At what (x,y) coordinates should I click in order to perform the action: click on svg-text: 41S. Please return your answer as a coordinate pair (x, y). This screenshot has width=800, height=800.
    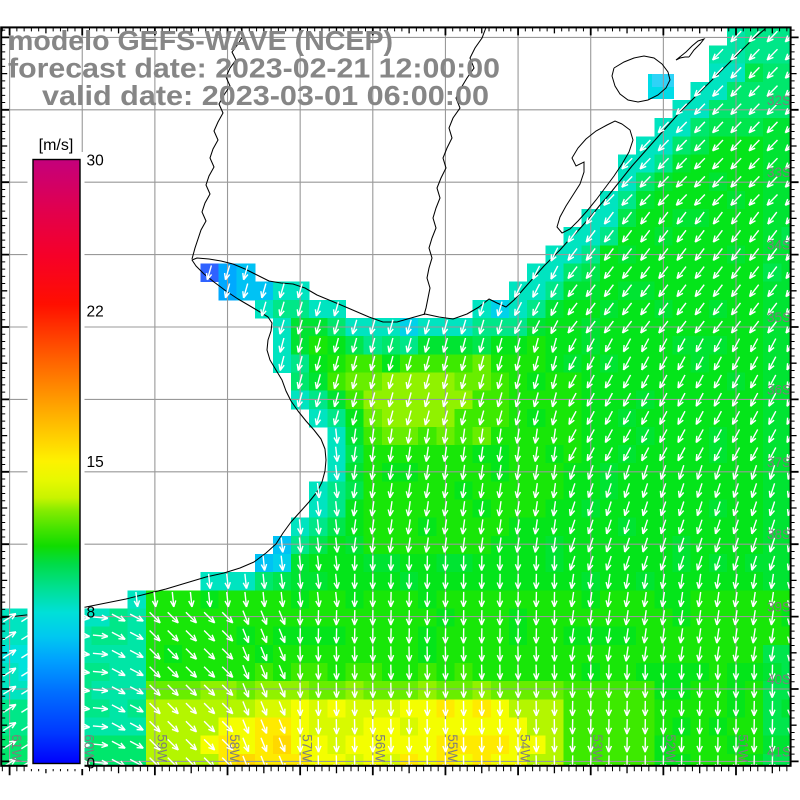
    Looking at the image, I should click on (779, 751).